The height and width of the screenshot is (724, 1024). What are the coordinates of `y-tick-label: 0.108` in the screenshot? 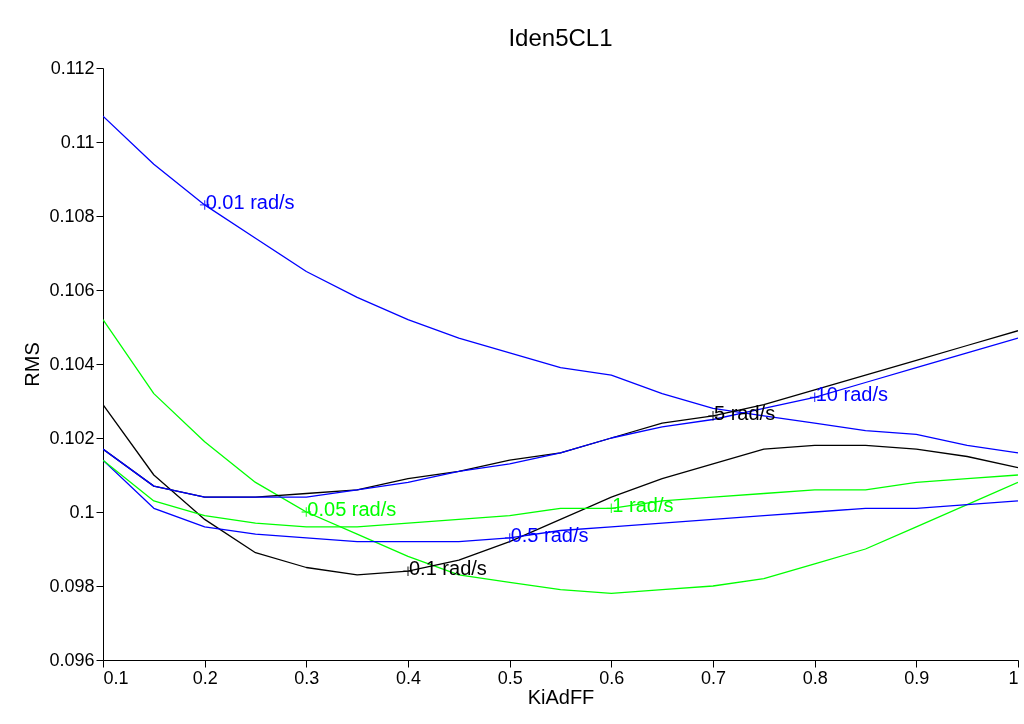 It's located at (72, 215).